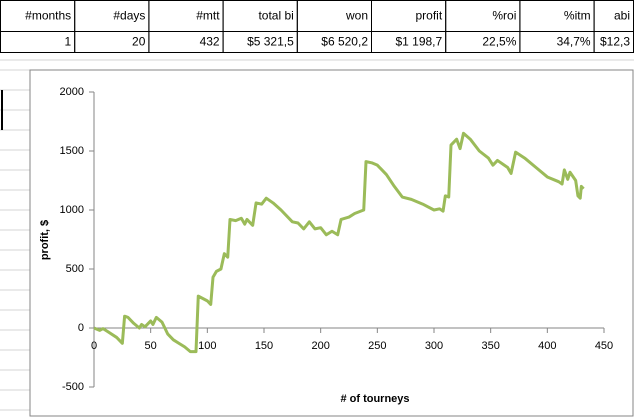 This screenshot has width=634, height=417. Describe the element at coordinates (210, 42) in the screenshot. I see `data-cell: 432` at that location.